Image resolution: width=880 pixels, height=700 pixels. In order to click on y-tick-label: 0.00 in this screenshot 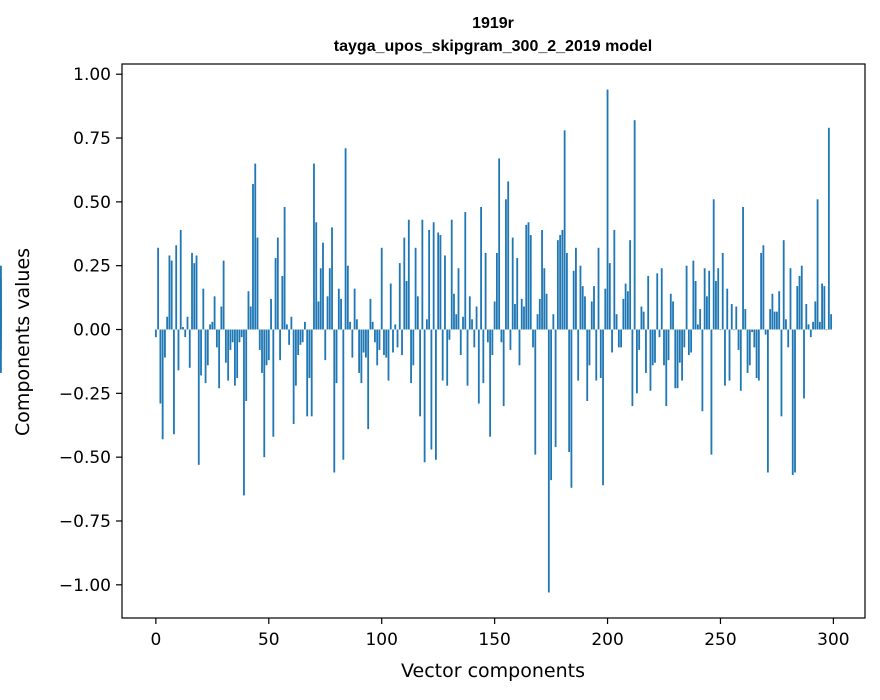, I will do `click(92, 331)`.